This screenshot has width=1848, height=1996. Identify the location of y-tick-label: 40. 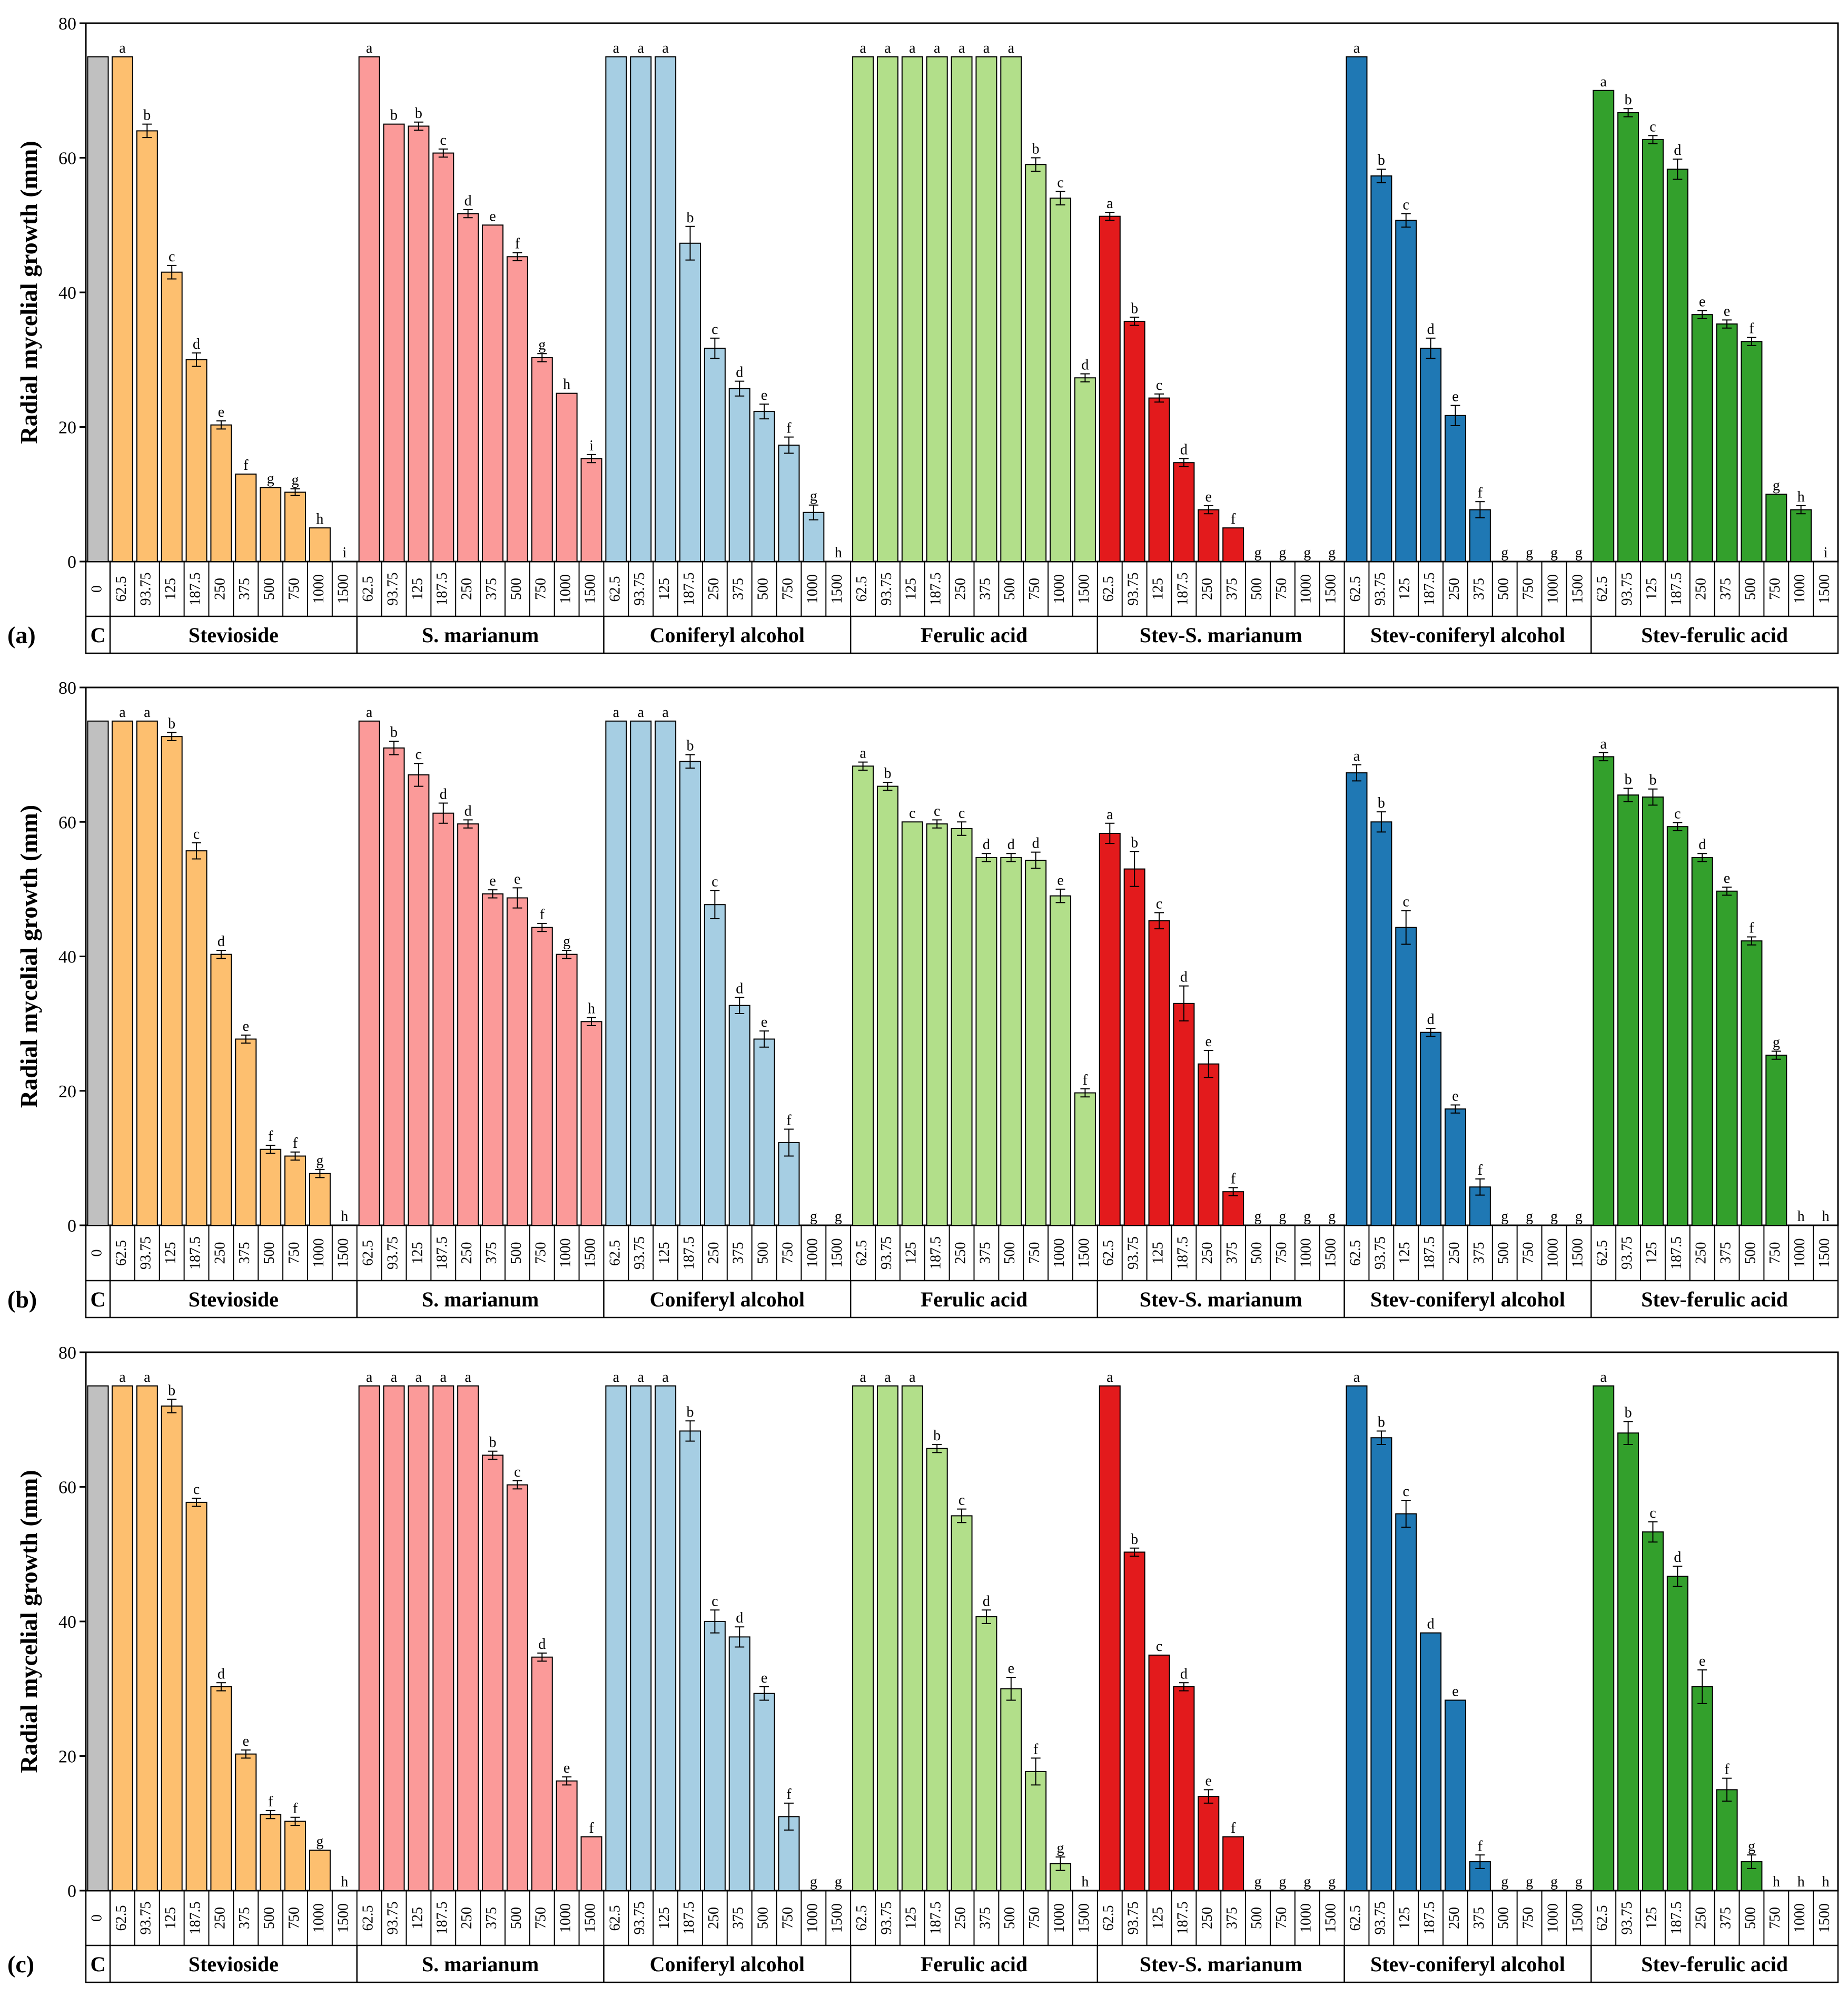
(67, 293).